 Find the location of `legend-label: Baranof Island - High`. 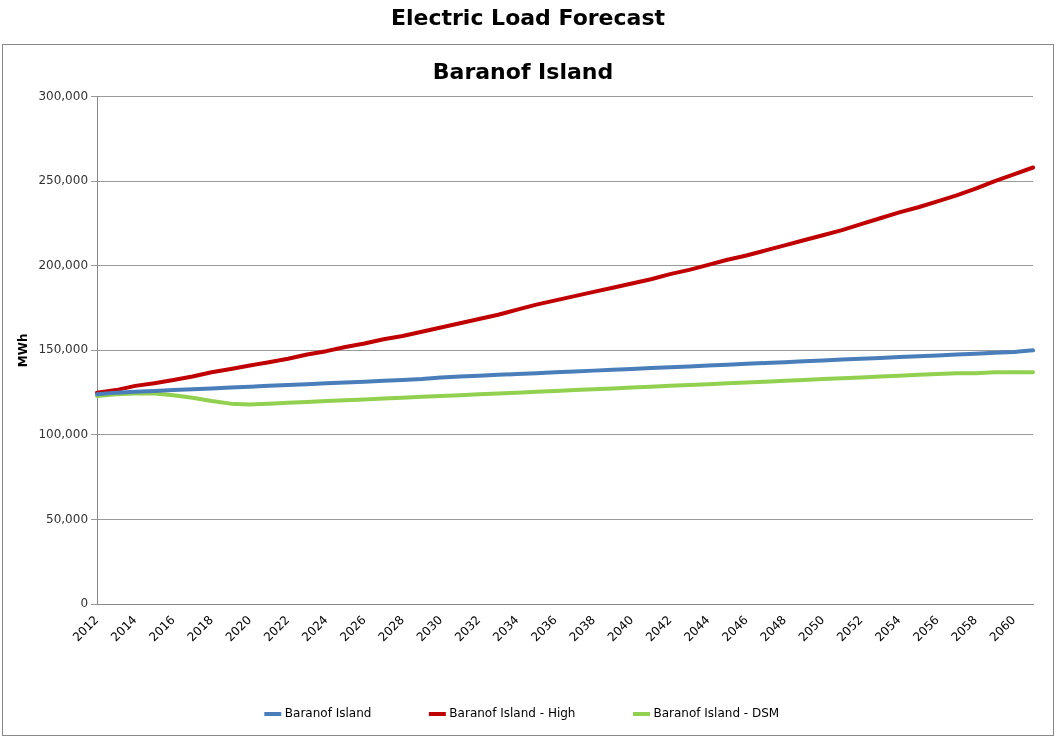

legend-label: Baranof Island - High is located at coordinates (512, 713).